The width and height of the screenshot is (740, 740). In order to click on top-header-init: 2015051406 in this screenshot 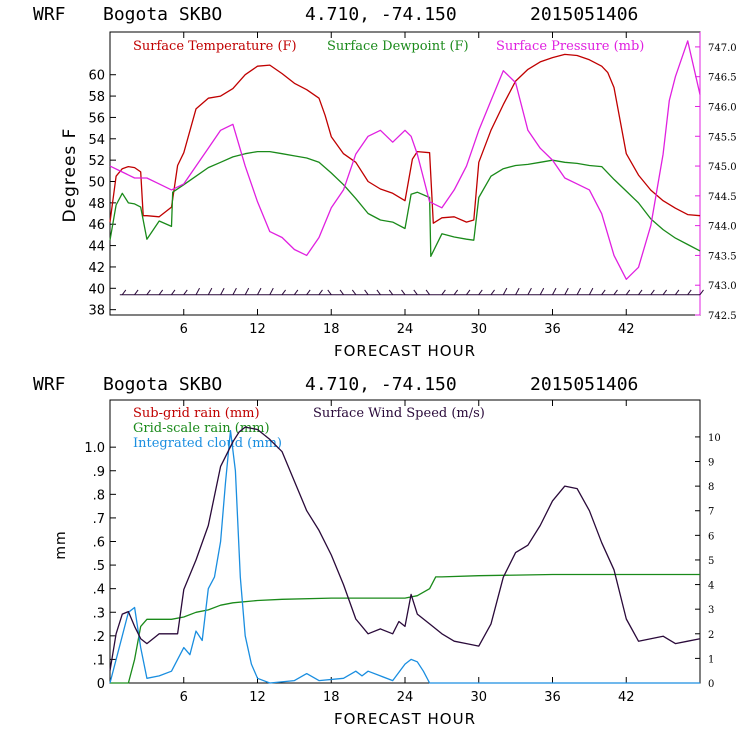, I will do `click(584, 14)`.